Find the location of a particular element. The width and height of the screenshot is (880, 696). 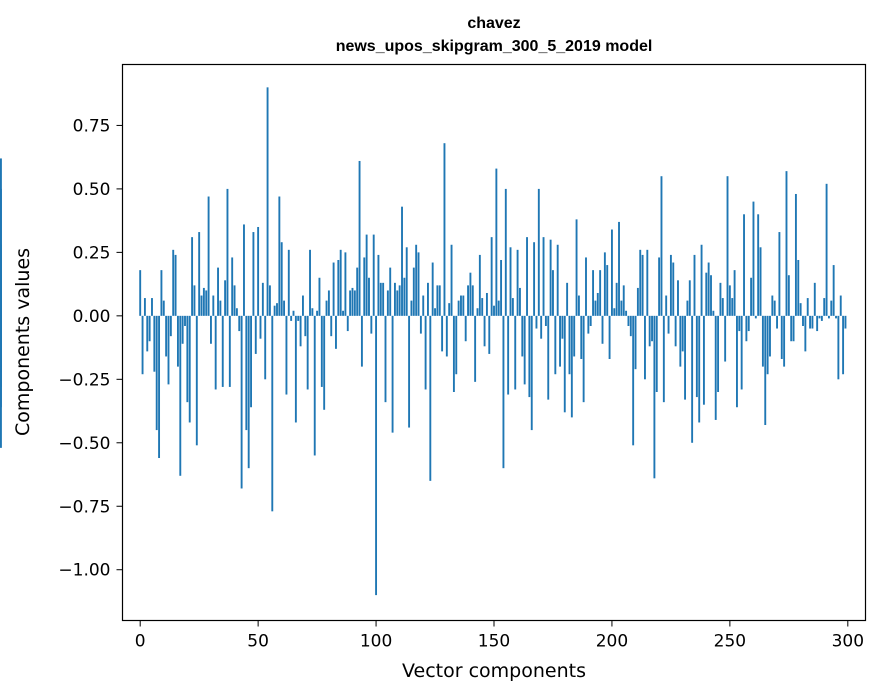

y-tick-label: −0.50 is located at coordinates (84, 444).